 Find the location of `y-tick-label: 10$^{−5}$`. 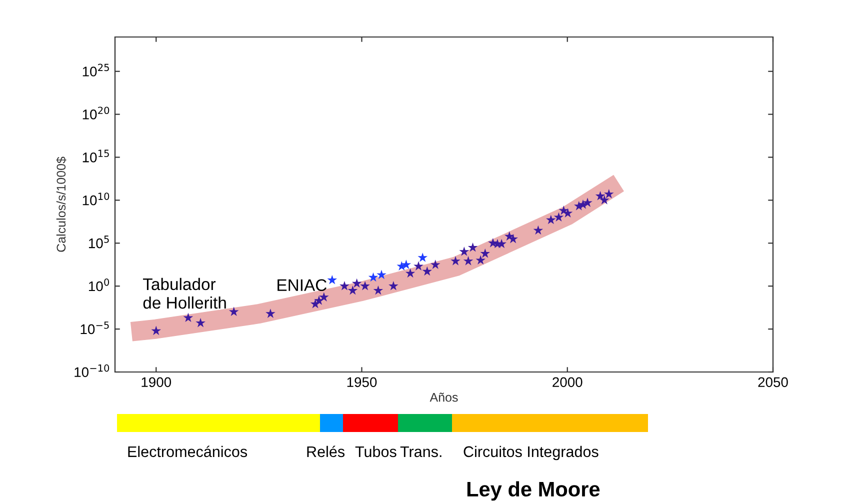

y-tick-label: 10$^{−5}$ is located at coordinates (94, 328).